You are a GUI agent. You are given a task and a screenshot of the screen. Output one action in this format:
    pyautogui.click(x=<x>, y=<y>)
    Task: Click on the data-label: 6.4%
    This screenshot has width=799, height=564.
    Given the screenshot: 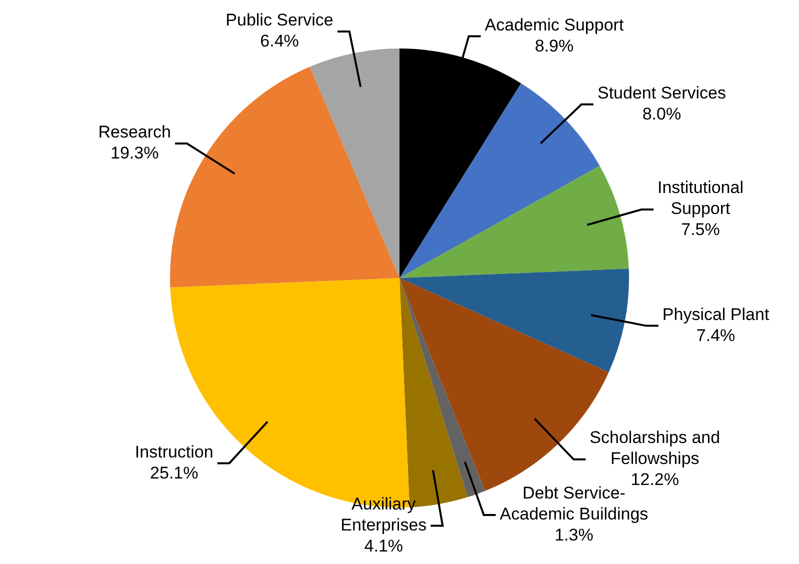 What is the action you would take?
    pyautogui.click(x=279, y=41)
    